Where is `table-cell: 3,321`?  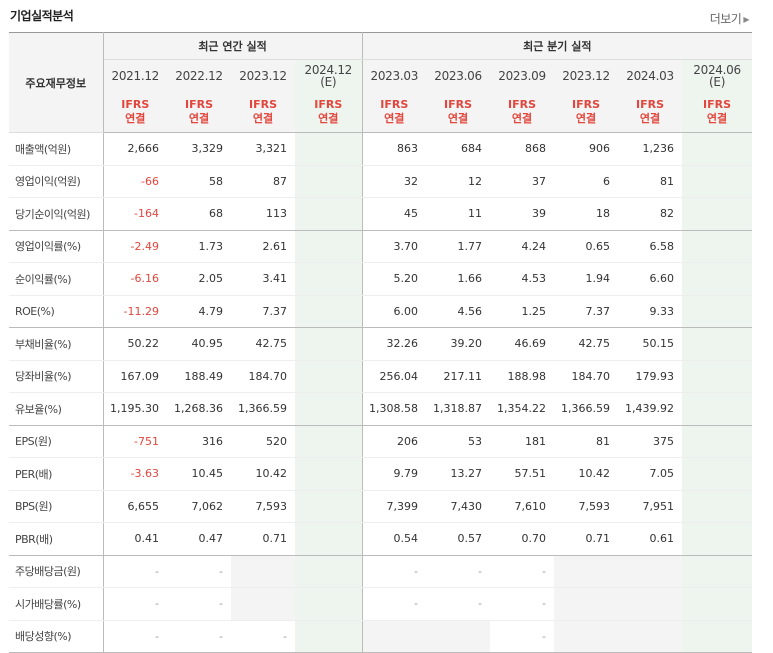
table-cell: 3,321 is located at coordinates (263, 149).